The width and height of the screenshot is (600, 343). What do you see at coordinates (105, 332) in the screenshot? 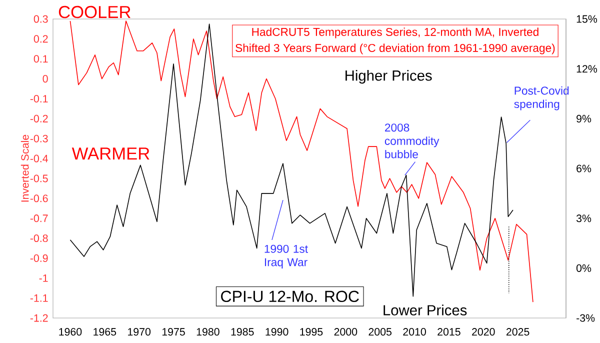
I see `x-tick-label: 1965` at bounding box center [105, 332].